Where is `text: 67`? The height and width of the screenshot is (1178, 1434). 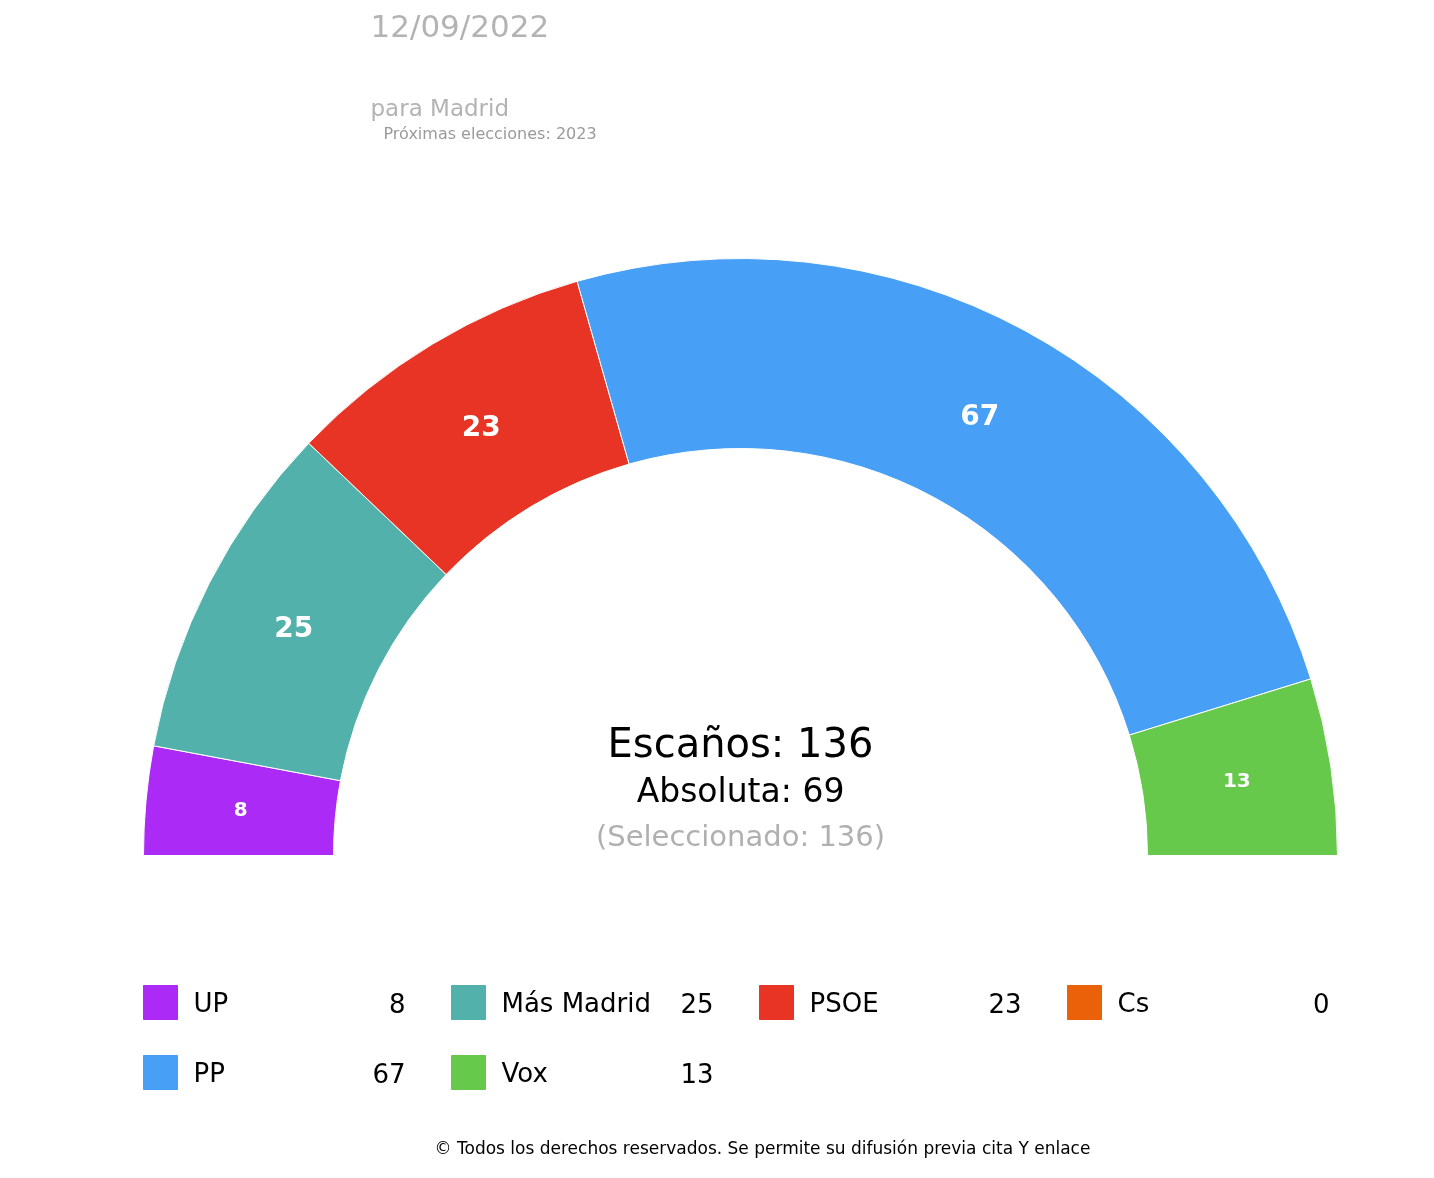 text: 67 is located at coordinates (389, 1073).